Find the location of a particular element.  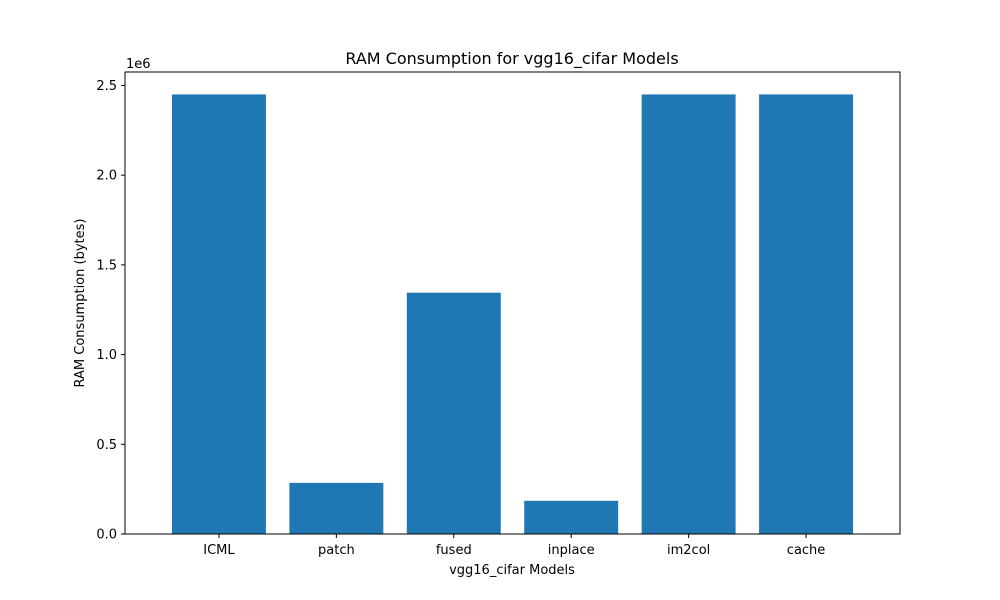

y-axis-title: RAM Consumption (bytes) is located at coordinates (80, 303).